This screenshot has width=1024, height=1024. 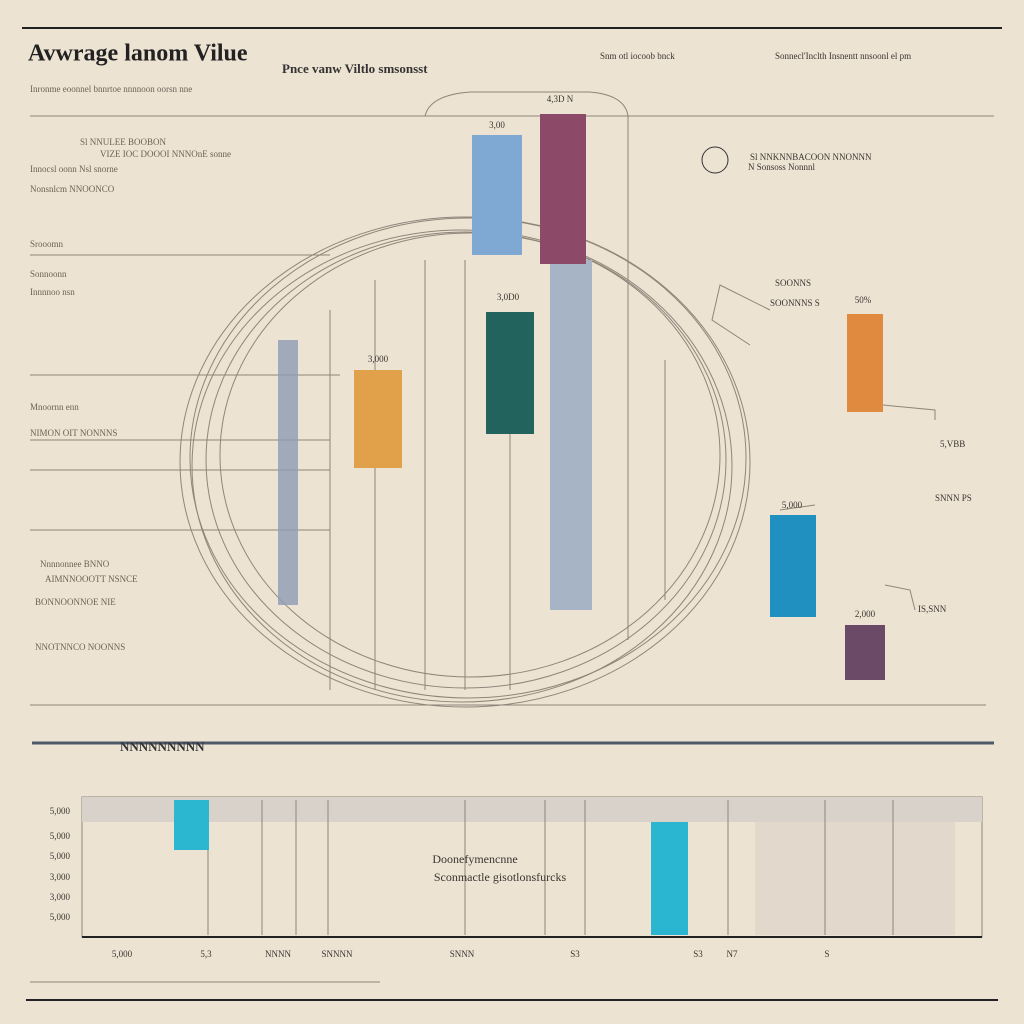 I want to click on x-label: SNNN, so click(x=462, y=954).